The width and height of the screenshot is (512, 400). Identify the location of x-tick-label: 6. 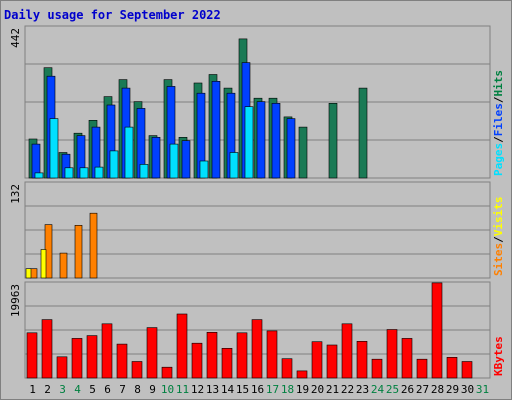
(107, 389).